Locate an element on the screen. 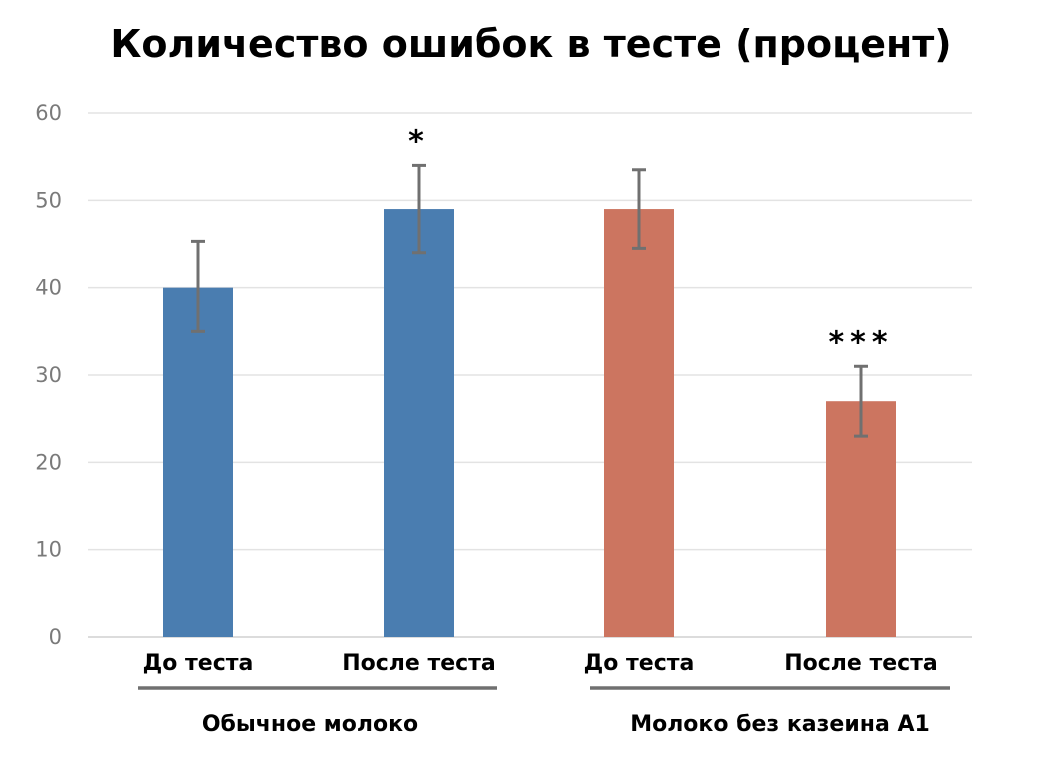 The height and width of the screenshot is (770, 1062). y-tick-label: 30 is located at coordinates (48, 375).